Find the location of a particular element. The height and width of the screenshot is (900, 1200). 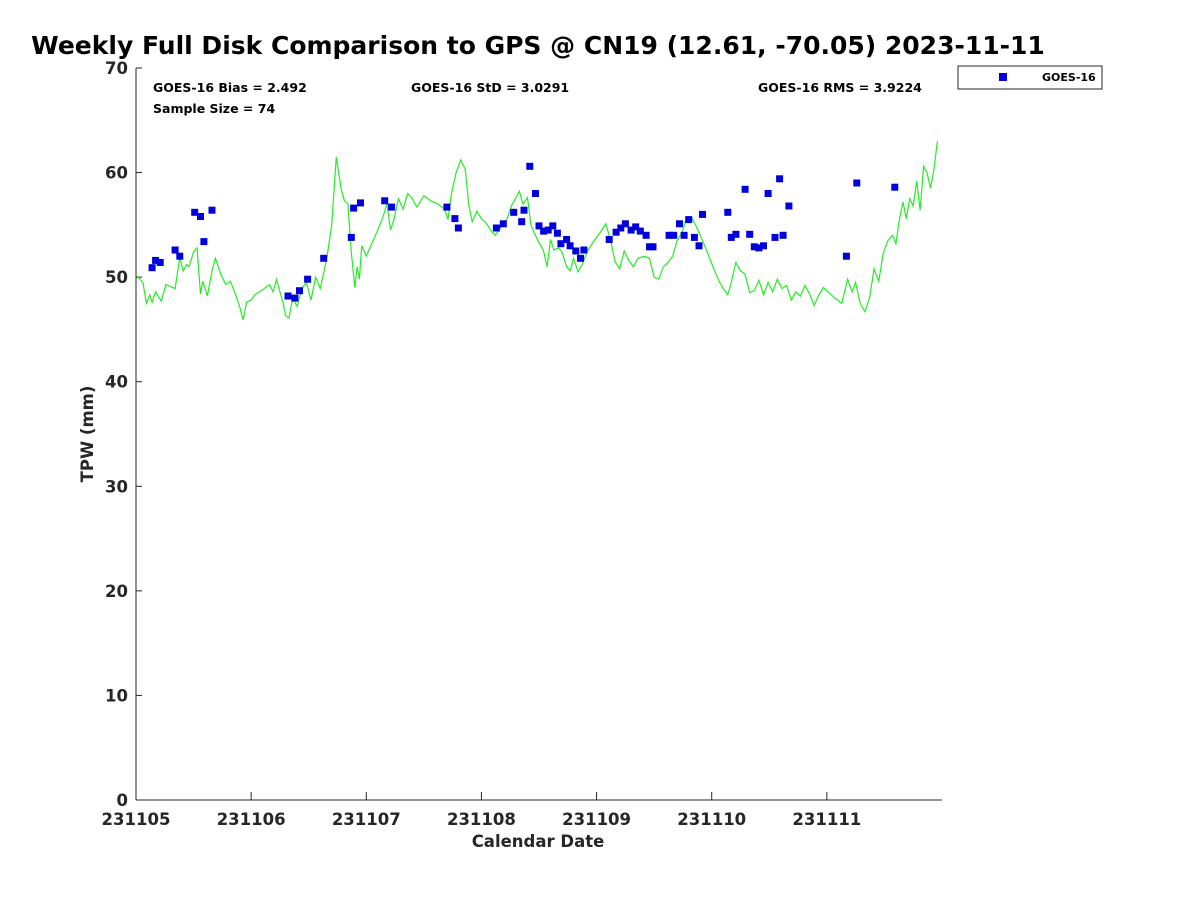

x-tick-label: 231109 is located at coordinates (596, 819).